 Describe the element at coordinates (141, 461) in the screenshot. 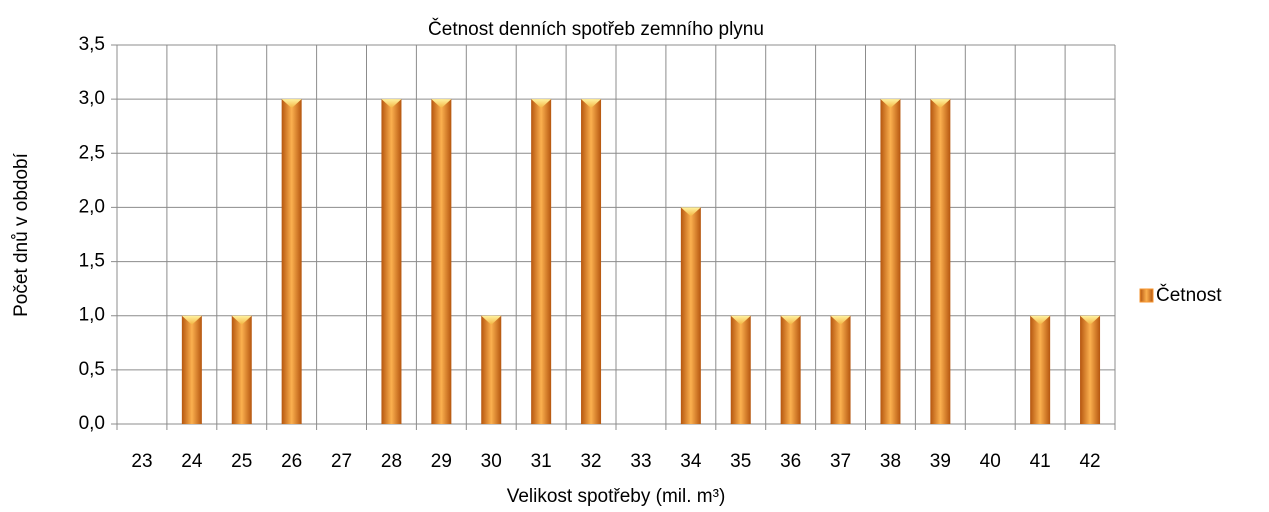

I see `x-tick-label: 23` at that location.